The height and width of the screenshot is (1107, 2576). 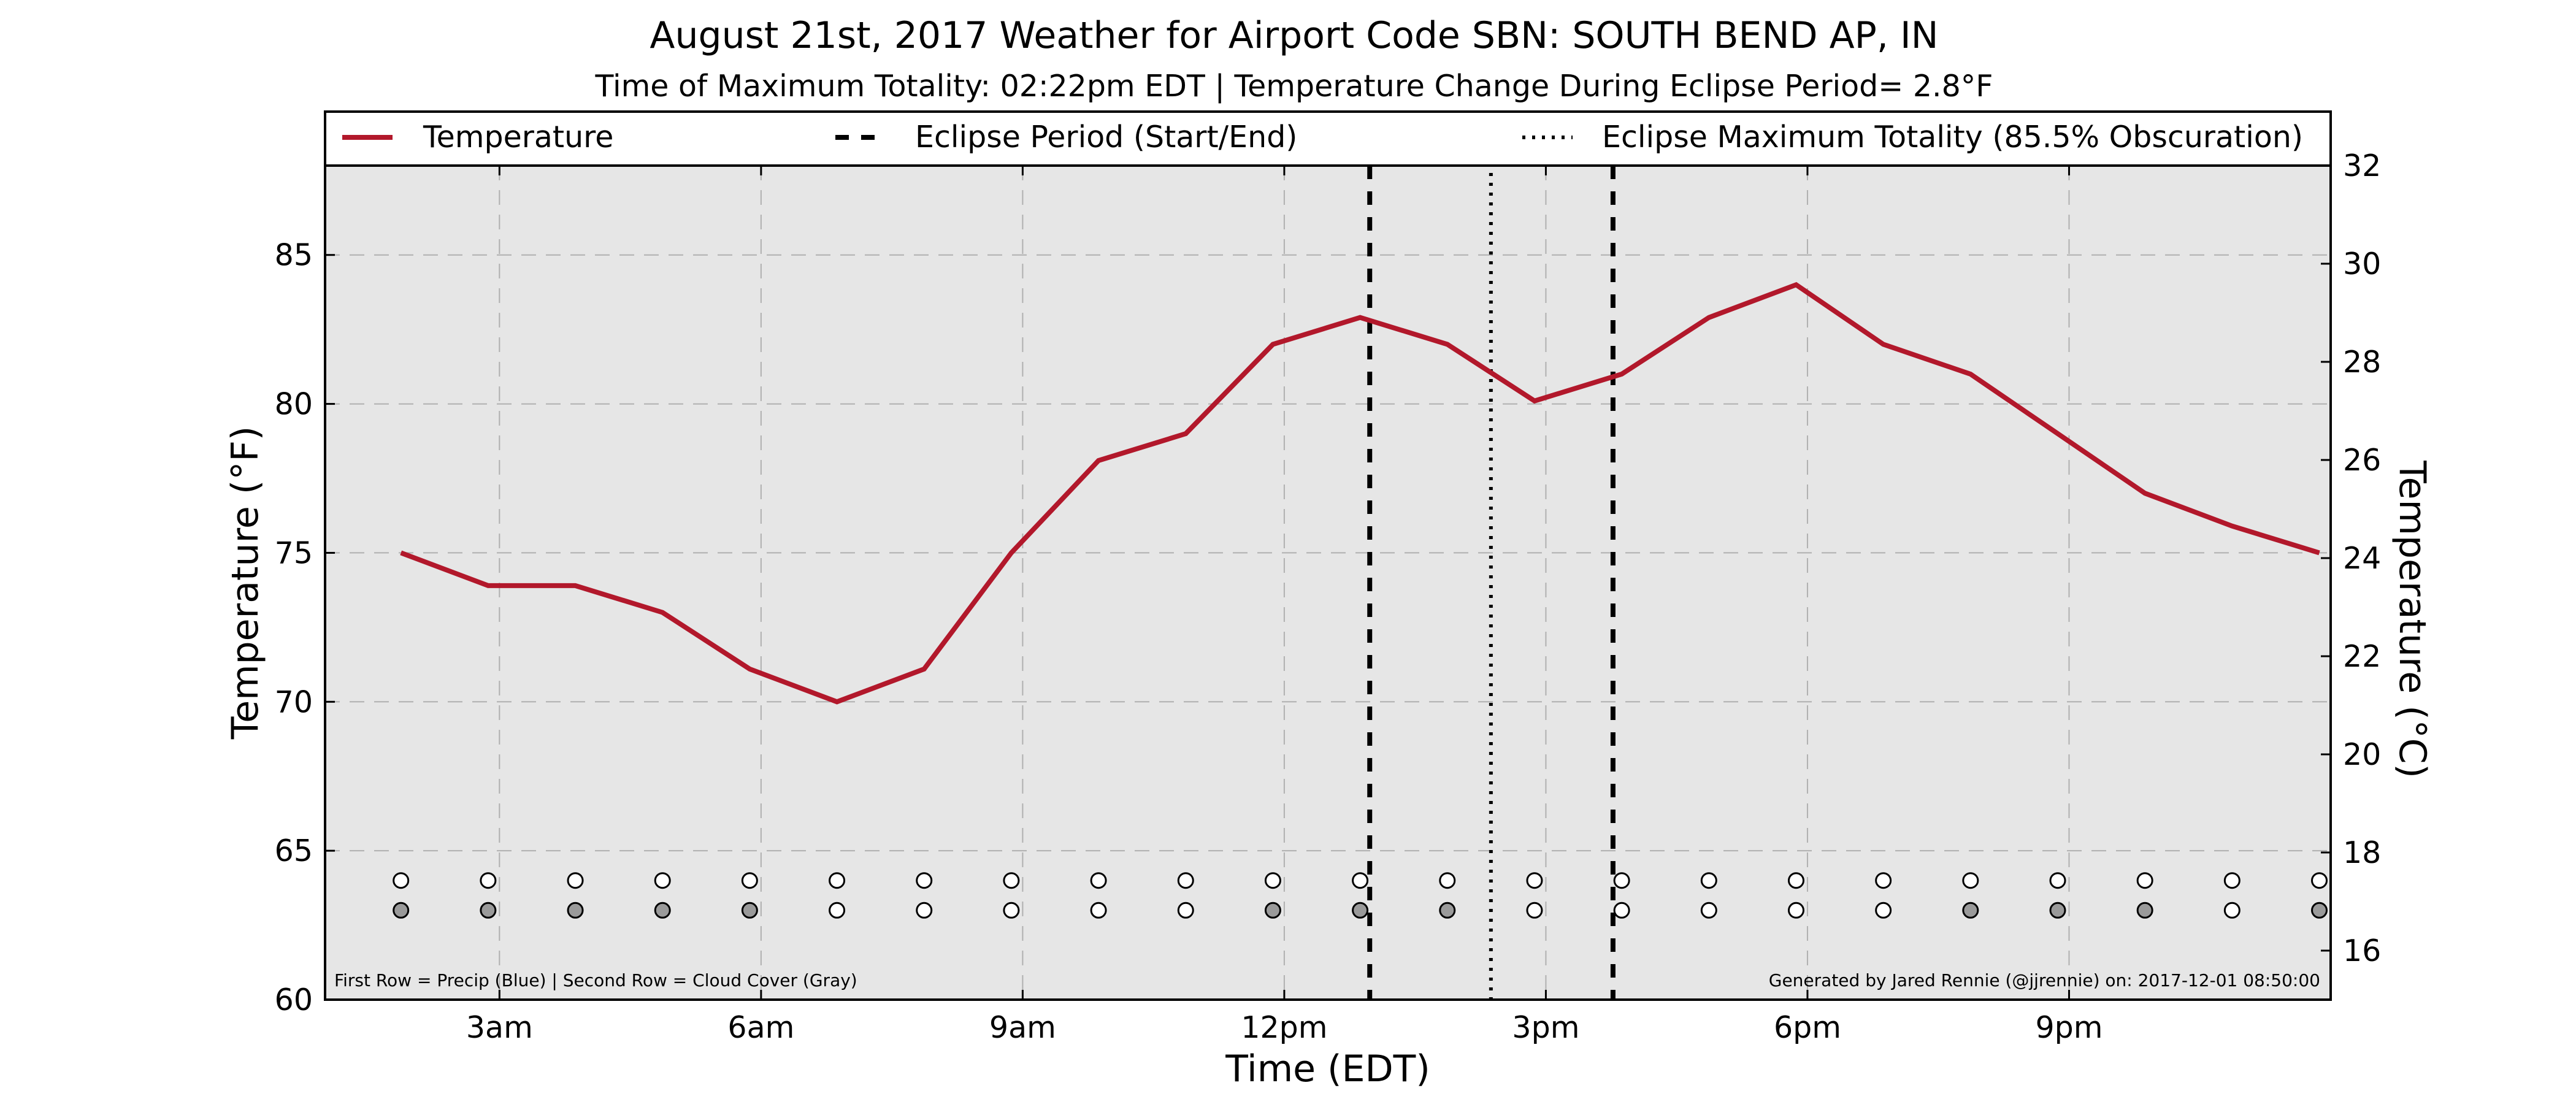 What do you see at coordinates (2362, 165) in the screenshot?
I see `y-right-tick-label: 32` at bounding box center [2362, 165].